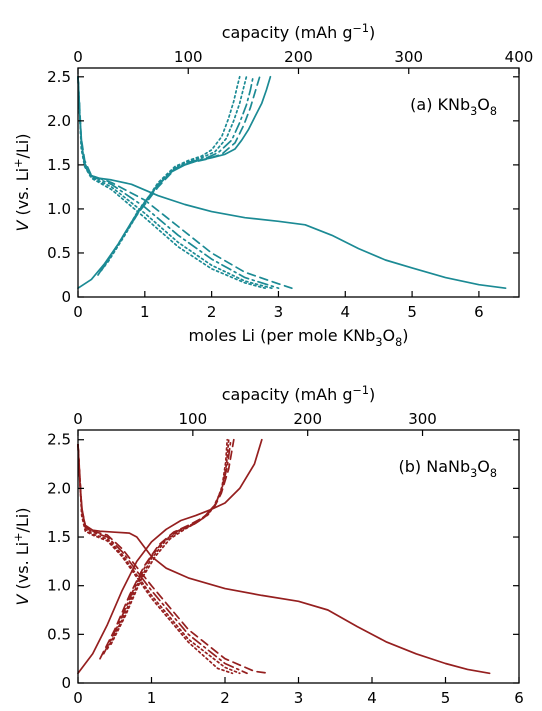  I want to click on panel-label: (a) KNb3​O8​, so click(453, 106).